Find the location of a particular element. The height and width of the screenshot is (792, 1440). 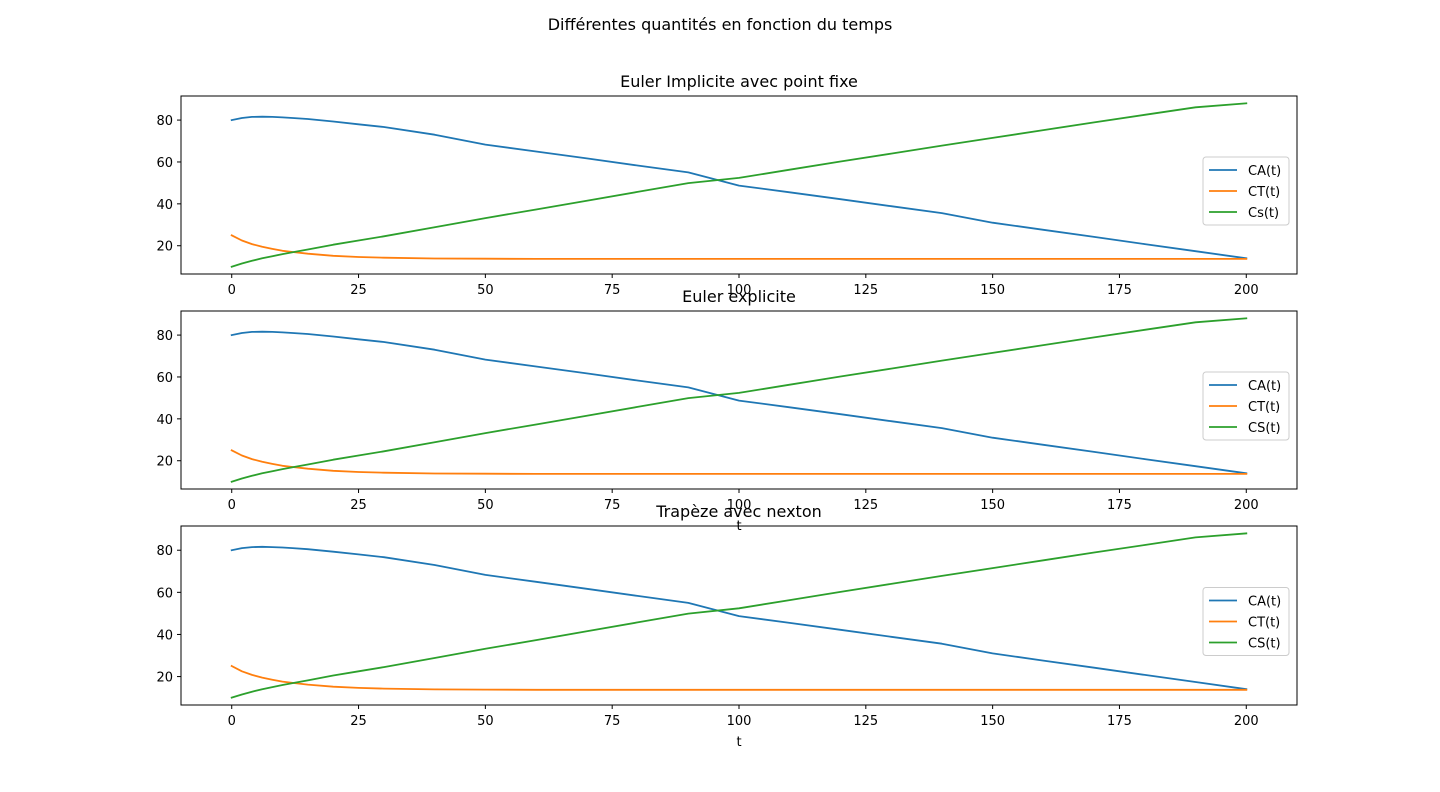

legend-label: Cs(t) is located at coordinates (1263, 213).